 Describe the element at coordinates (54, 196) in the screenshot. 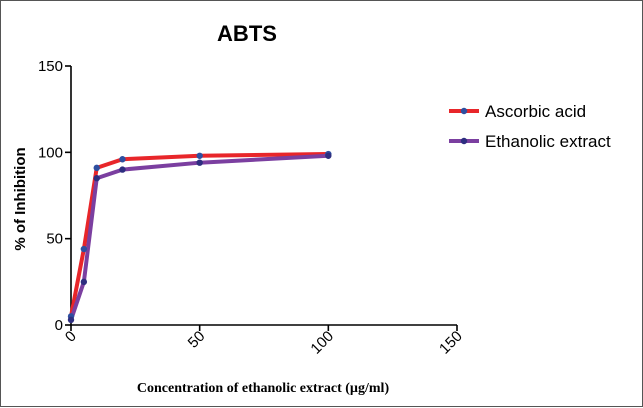

I see `y-ticks: 0 50 100 150` at that location.